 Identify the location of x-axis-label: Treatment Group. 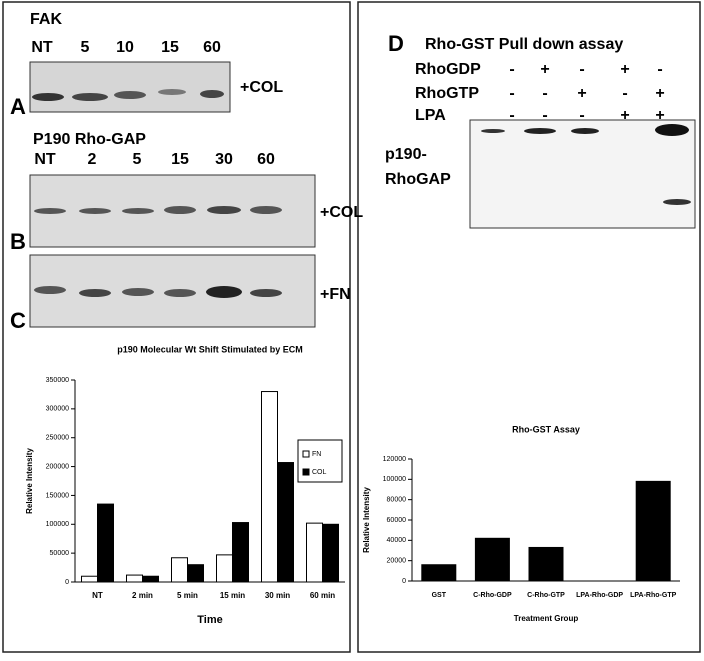
(546, 618).